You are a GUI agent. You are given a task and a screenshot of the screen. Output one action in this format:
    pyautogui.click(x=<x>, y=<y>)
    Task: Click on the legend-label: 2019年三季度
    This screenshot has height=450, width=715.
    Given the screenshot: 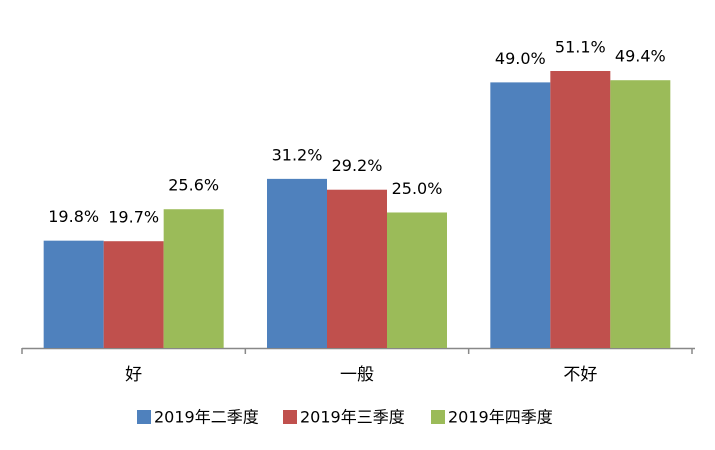 What is the action you would take?
    pyautogui.click(x=352, y=417)
    